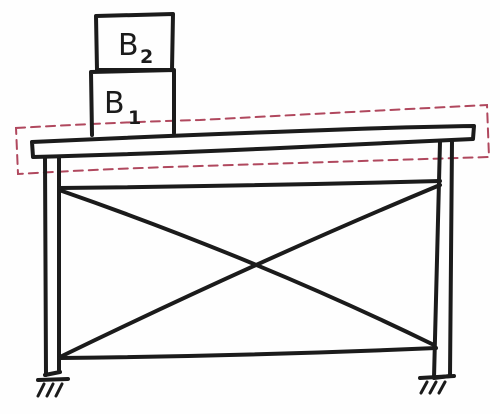 The width and height of the screenshot is (500, 414). Describe the element at coordinates (53, 387) in the screenshot. I see `left-ground-support` at that location.